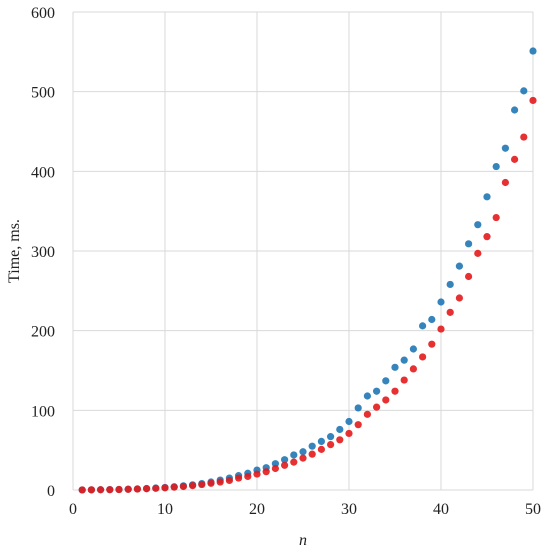 This screenshot has height=550, width=546. I want to click on x-tick-label: 0, so click(73, 509).